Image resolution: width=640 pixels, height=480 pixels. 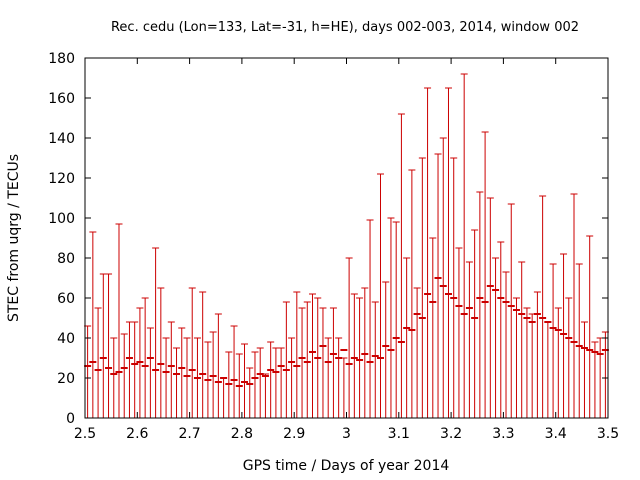 What do you see at coordinates (294, 434) in the screenshot?
I see `x-tick-label: 2.9` at bounding box center [294, 434].